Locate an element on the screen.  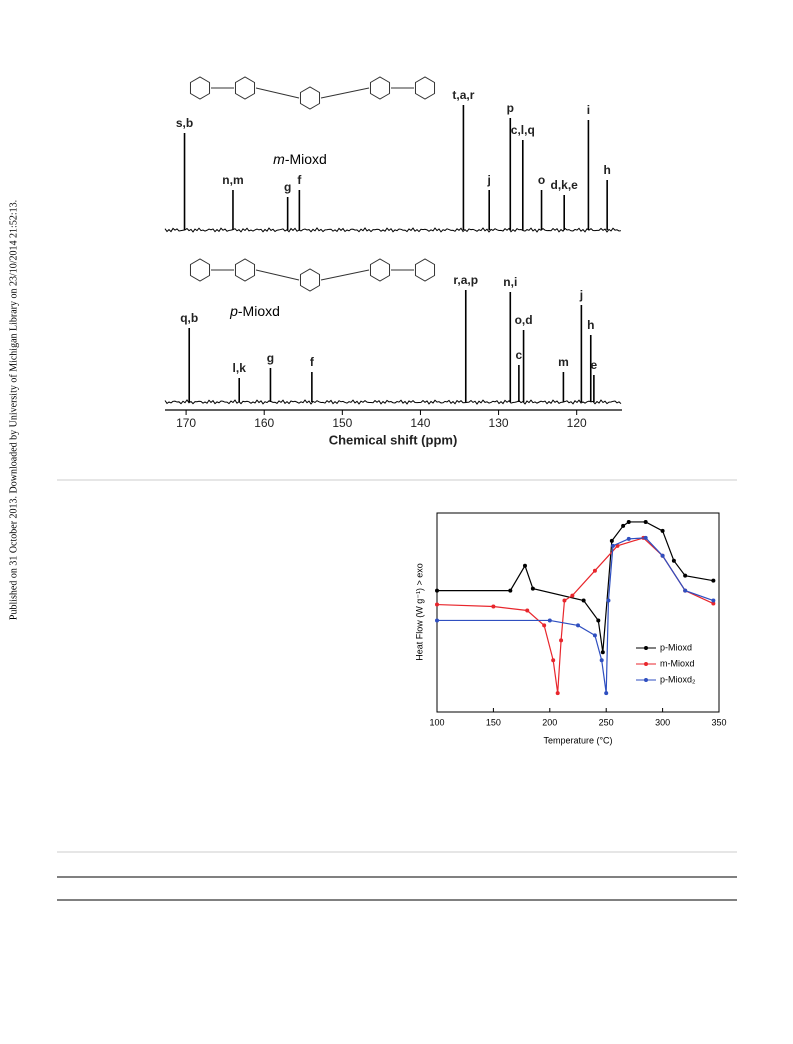
peak-label: c is located at coordinates (519, 355).